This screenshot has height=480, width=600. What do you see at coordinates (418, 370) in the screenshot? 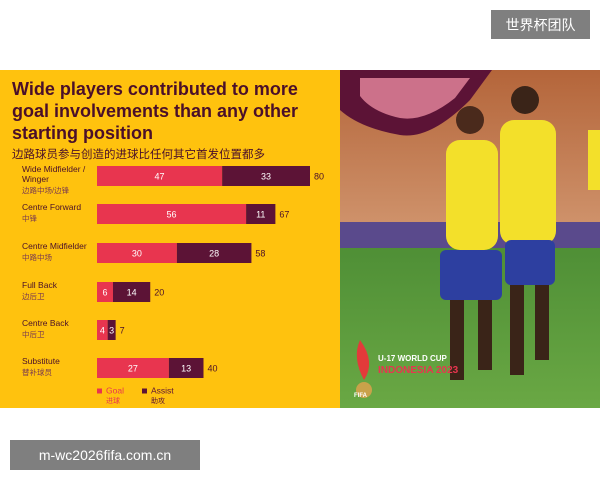
I see `logo-line: INDONESIA 2023` at bounding box center [418, 370].